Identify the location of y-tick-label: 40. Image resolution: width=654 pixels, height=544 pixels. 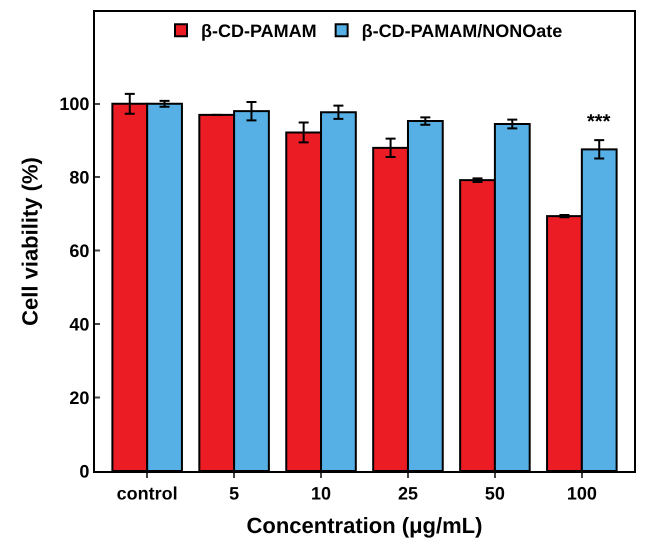
(79, 324).